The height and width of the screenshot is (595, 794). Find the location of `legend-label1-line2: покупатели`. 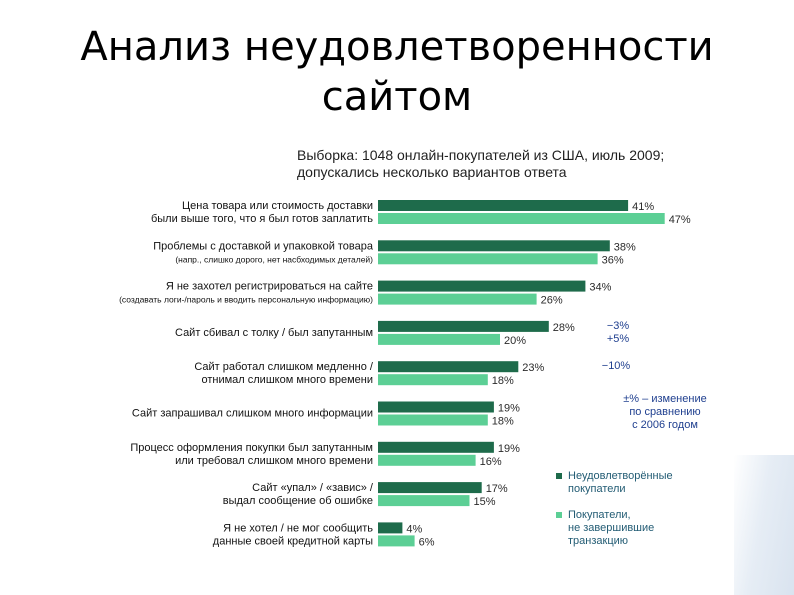

legend-label1-line2: покупатели is located at coordinates (597, 489).